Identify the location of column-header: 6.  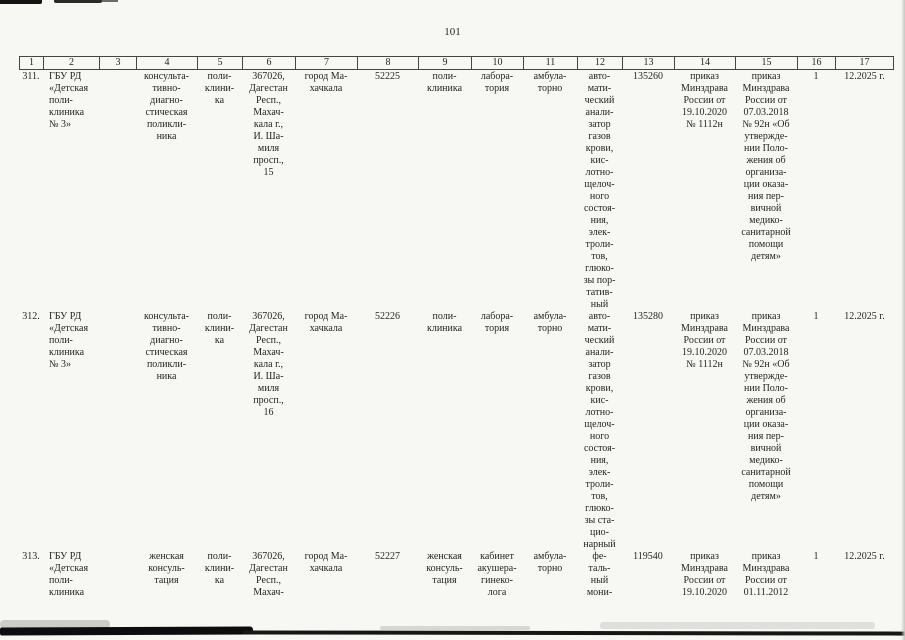
(268, 63).